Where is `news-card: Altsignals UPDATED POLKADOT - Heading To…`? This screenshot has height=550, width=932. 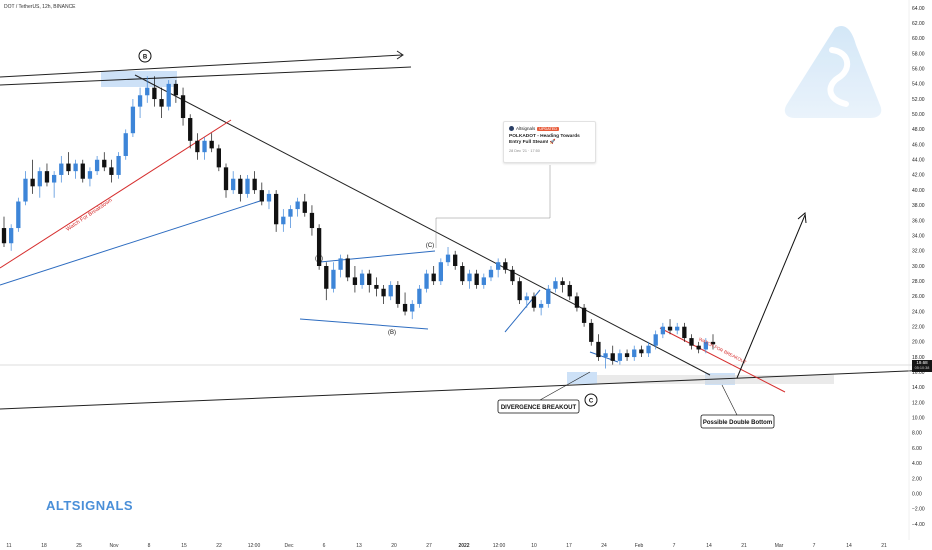
news-card: Altsignals UPDATED POLKADOT - Heading To… is located at coordinates (549, 142).